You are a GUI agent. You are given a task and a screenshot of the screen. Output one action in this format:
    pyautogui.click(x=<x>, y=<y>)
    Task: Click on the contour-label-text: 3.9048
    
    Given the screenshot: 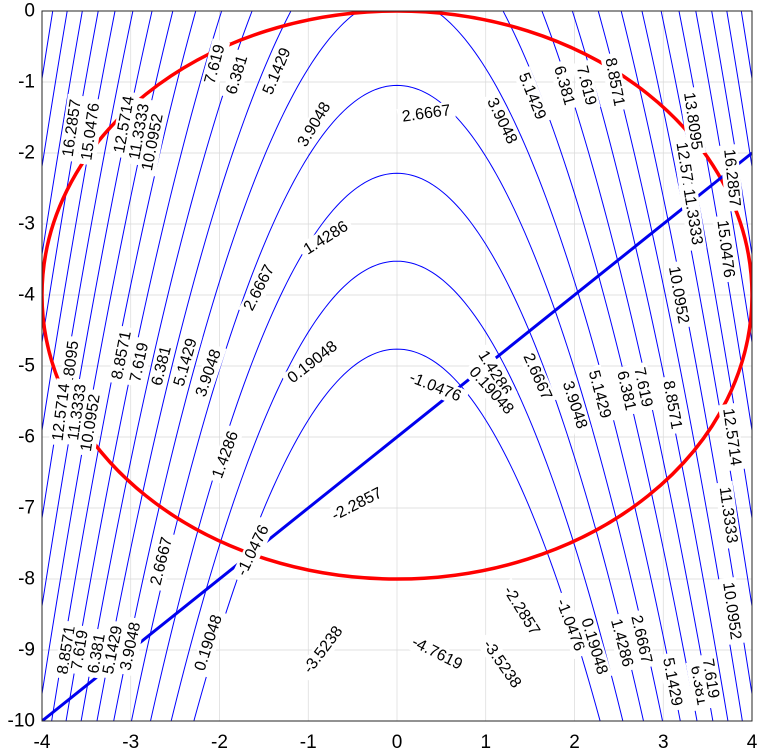 What is the action you would take?
    pyautogui.click(x=315, y=124)
    